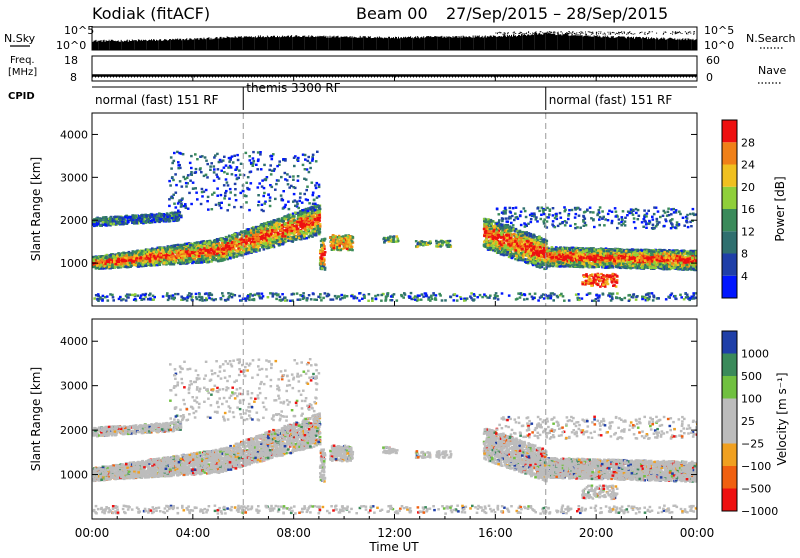  Describe the element at coordinates (293, 88) in the screenshot. I see `cpid-segment-label: themis 3300 RF` at that location.